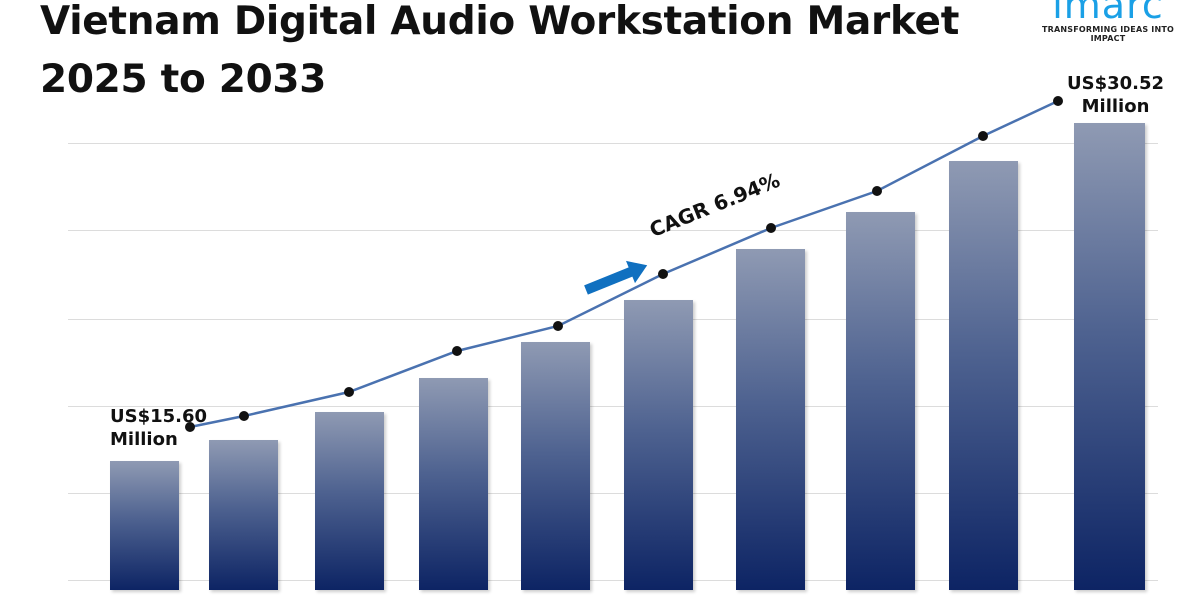 The height and width of the screenshot is (600, 1200). Describe the element at coordinates (1108, 34) in the screenshot. I see `logo-tagline: TRANSFORMING IDEAS INTO IMPACT` at that location.